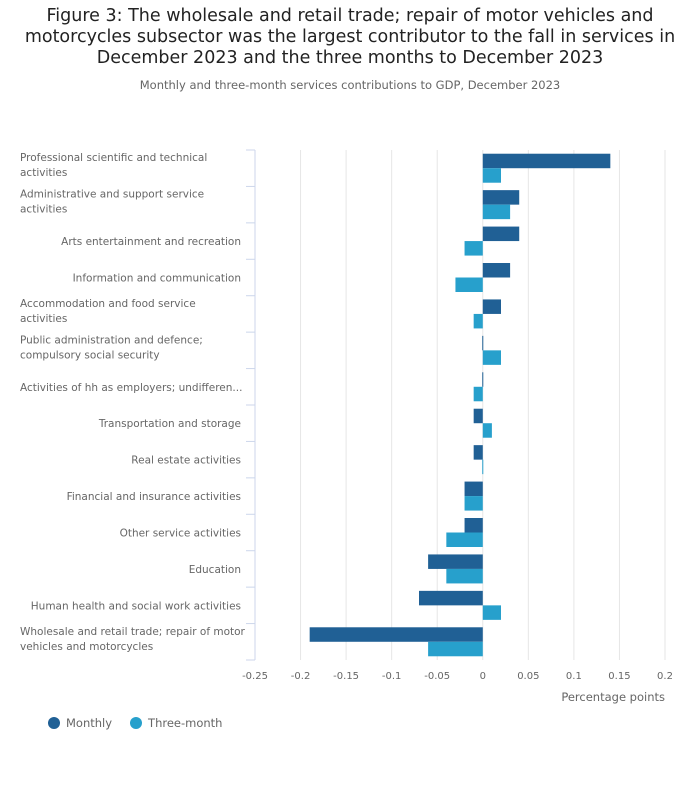 This screenshot has width=700, height=810. Describe the element at coordinates (111, 340) in the screenshot. I see `category-label-line: Public administration and defence;` at that location.